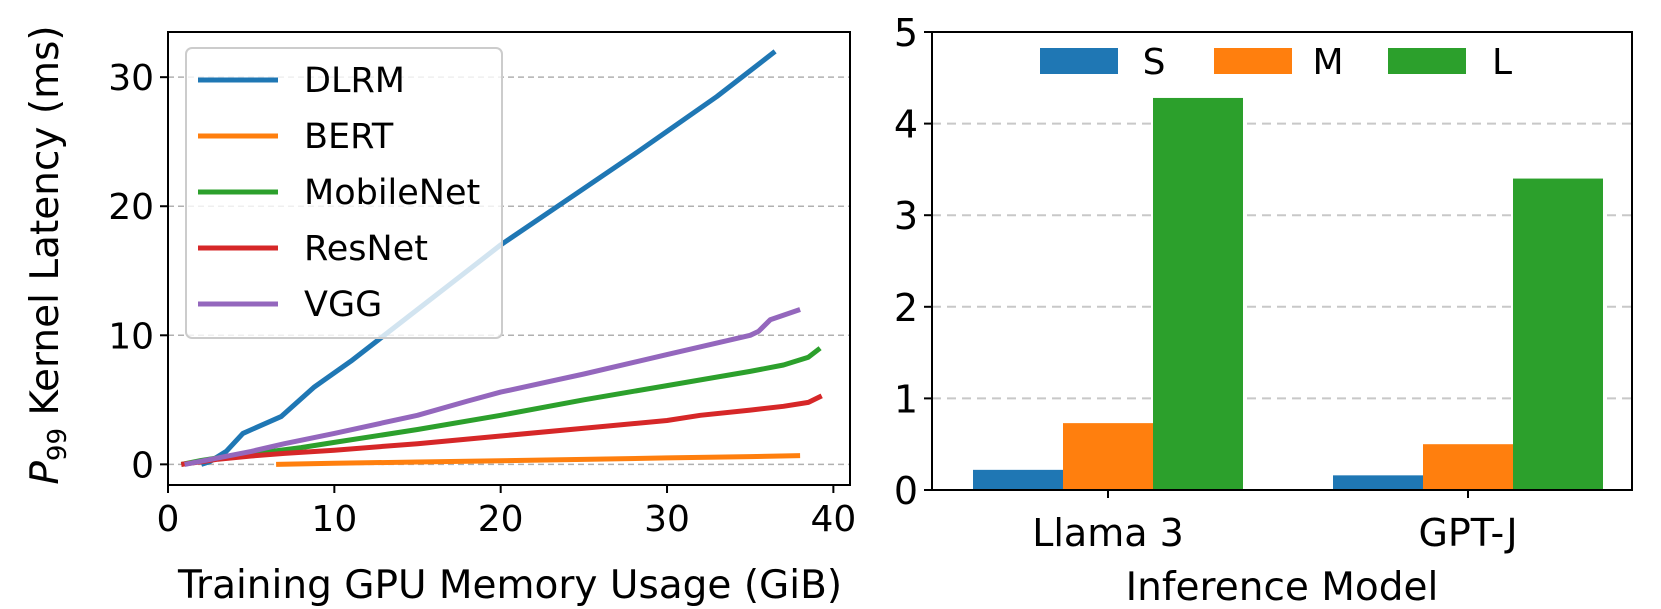 Image resolution: width=1661 pixels, height=609 pixels. I want to click on right-y-tick-label: 4, so click(906, 125).